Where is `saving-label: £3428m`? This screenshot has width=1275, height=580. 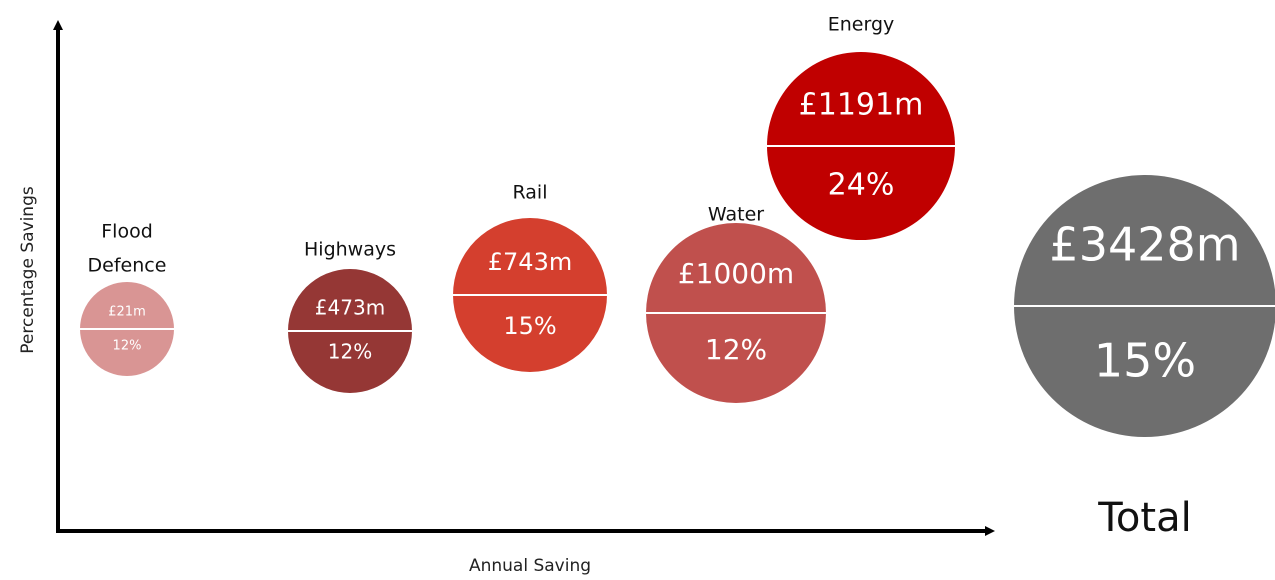 saving-label: £3428m is located at coordinates (1144, 245).